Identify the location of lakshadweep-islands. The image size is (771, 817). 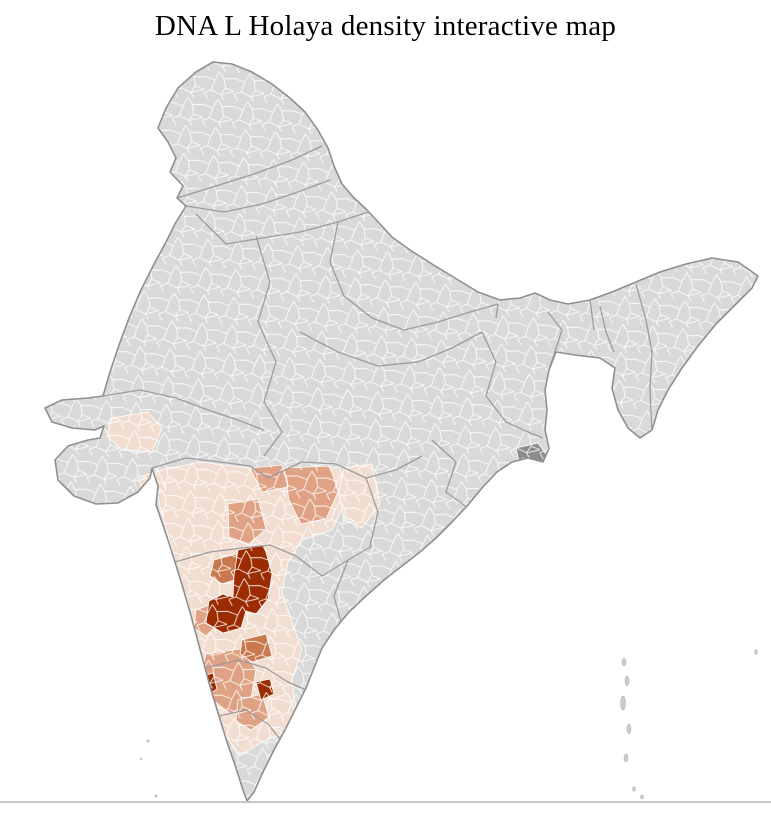
(148, 768).